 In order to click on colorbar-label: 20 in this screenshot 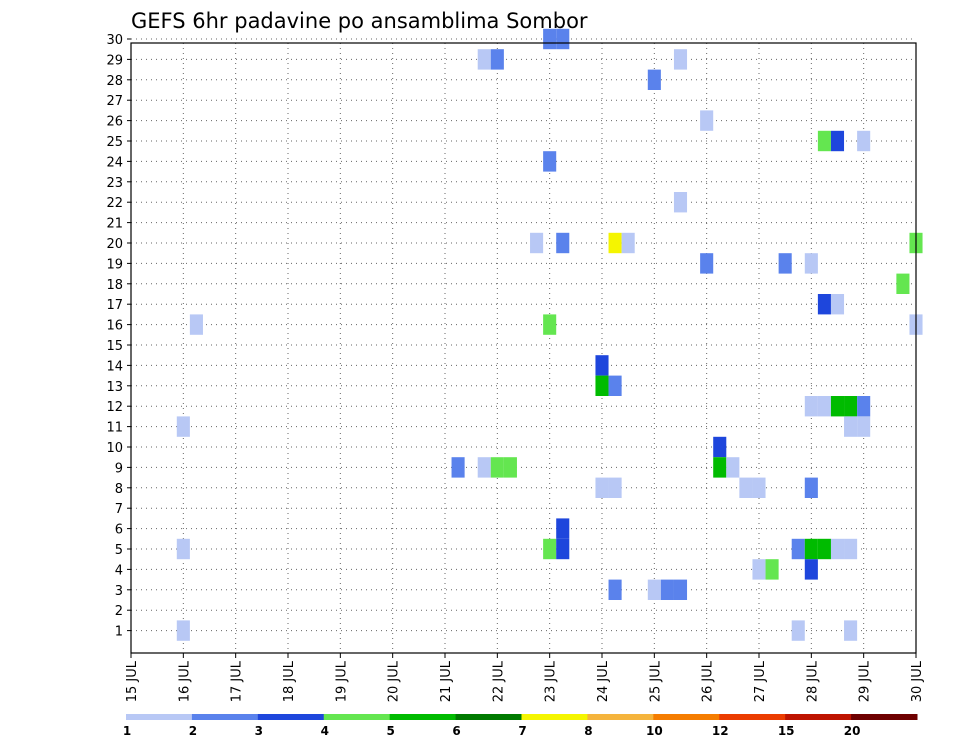, I will do `click(852, 731)`.